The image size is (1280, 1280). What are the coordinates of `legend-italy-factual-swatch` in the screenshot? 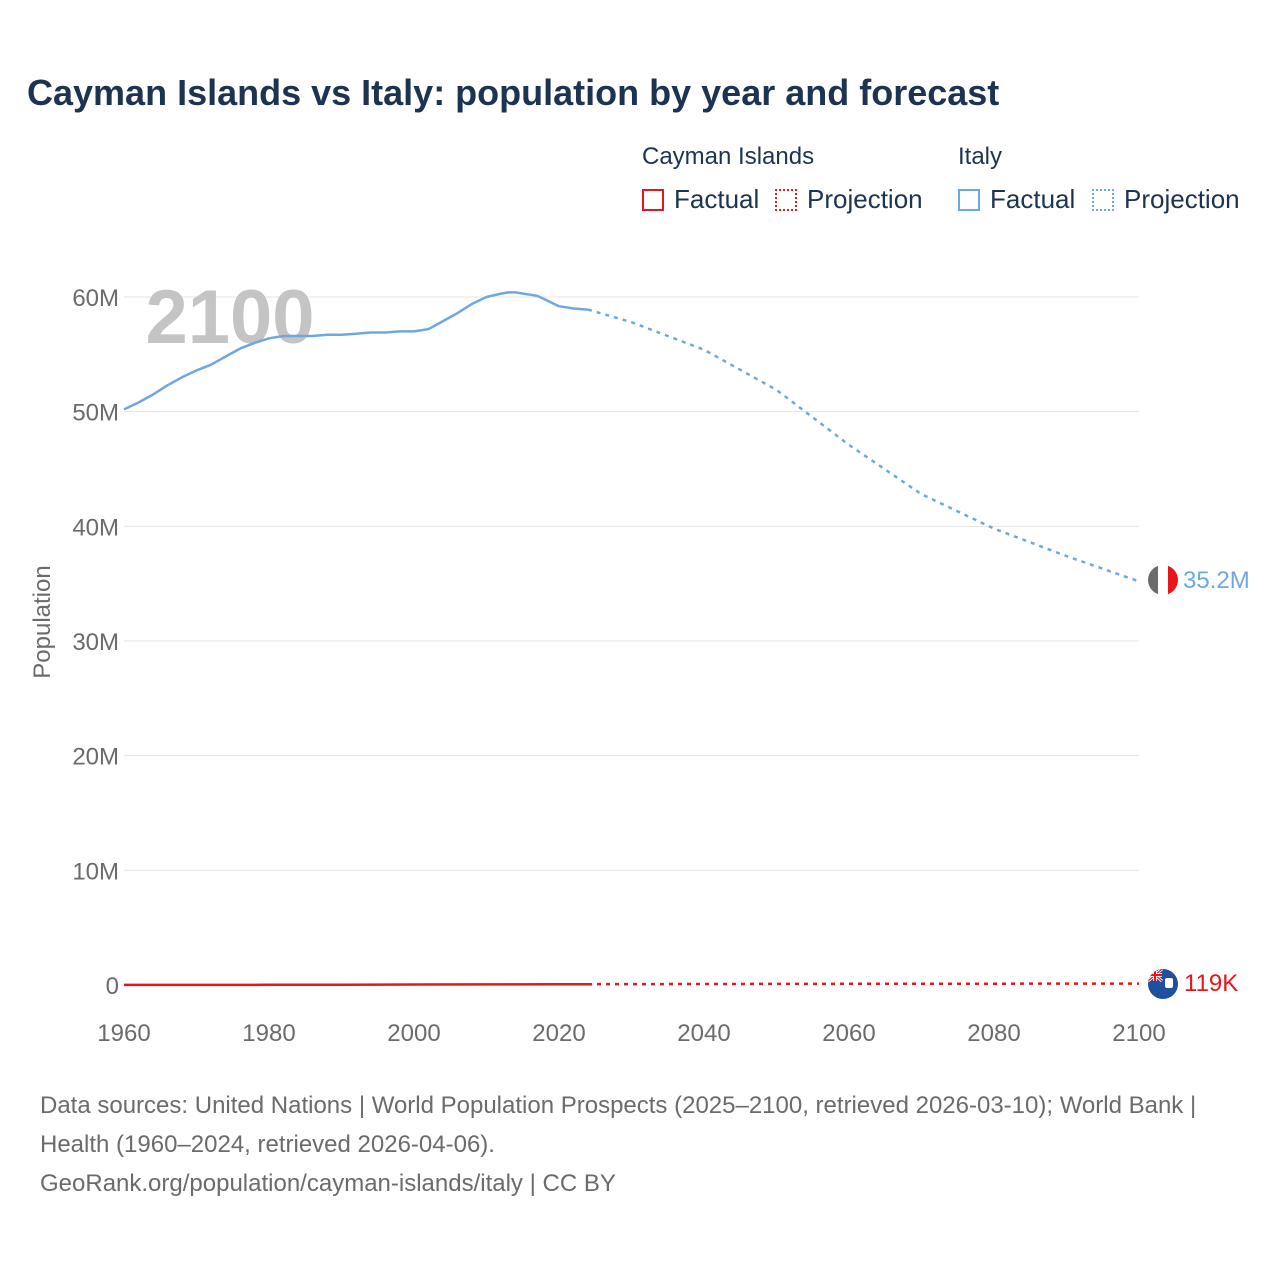 It's located at (969, 199).